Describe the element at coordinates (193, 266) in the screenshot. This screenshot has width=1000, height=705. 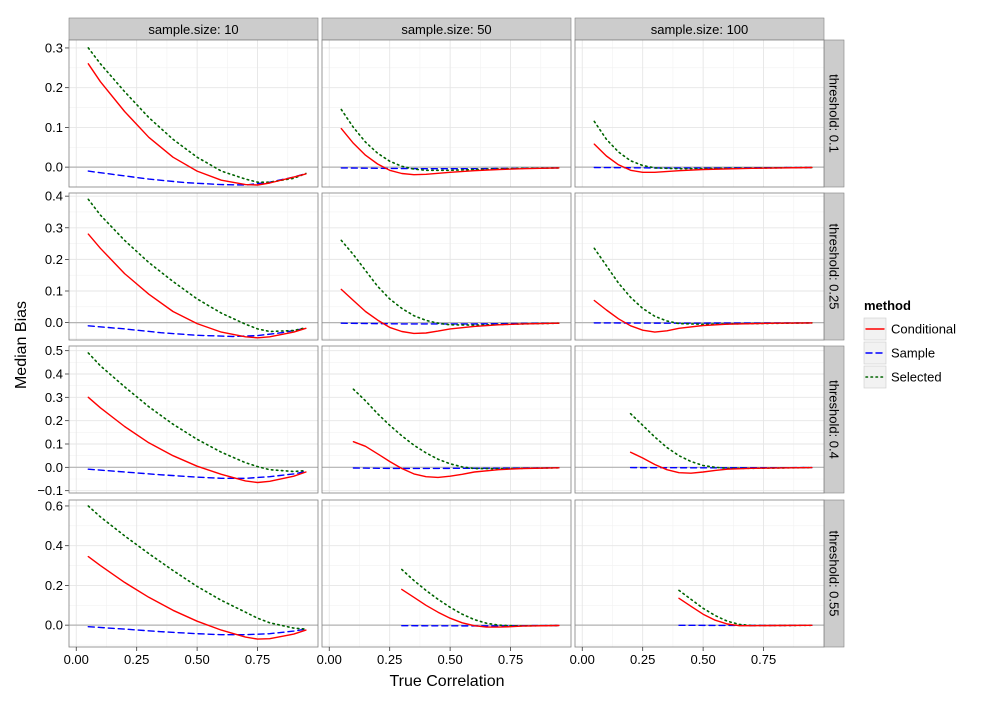
I see `panel-r2-c1` at that location.